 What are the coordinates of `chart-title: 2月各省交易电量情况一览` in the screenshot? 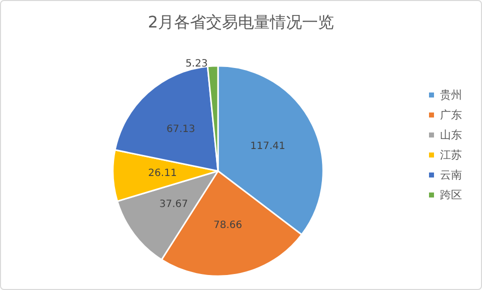 It's located at (241, 22).